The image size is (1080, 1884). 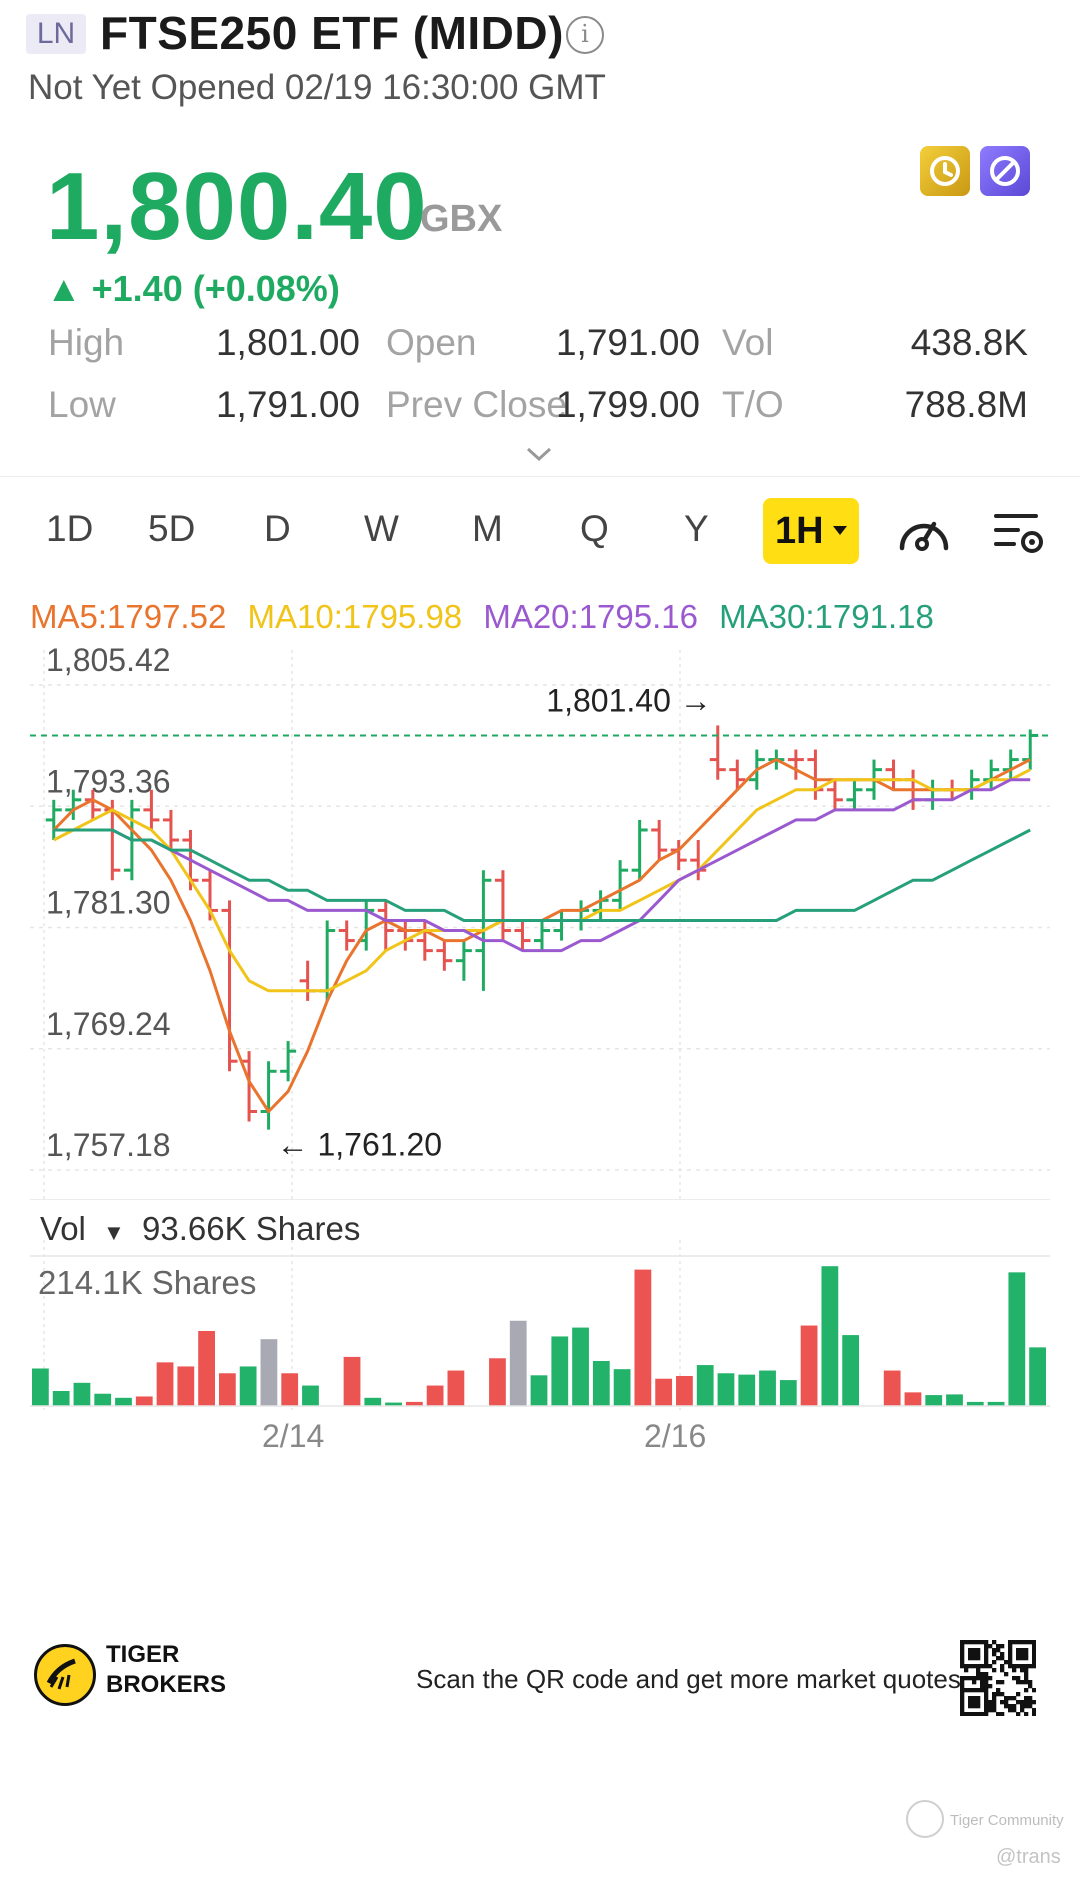 I want to click on tab-d: D, so click(x=277, y=528).